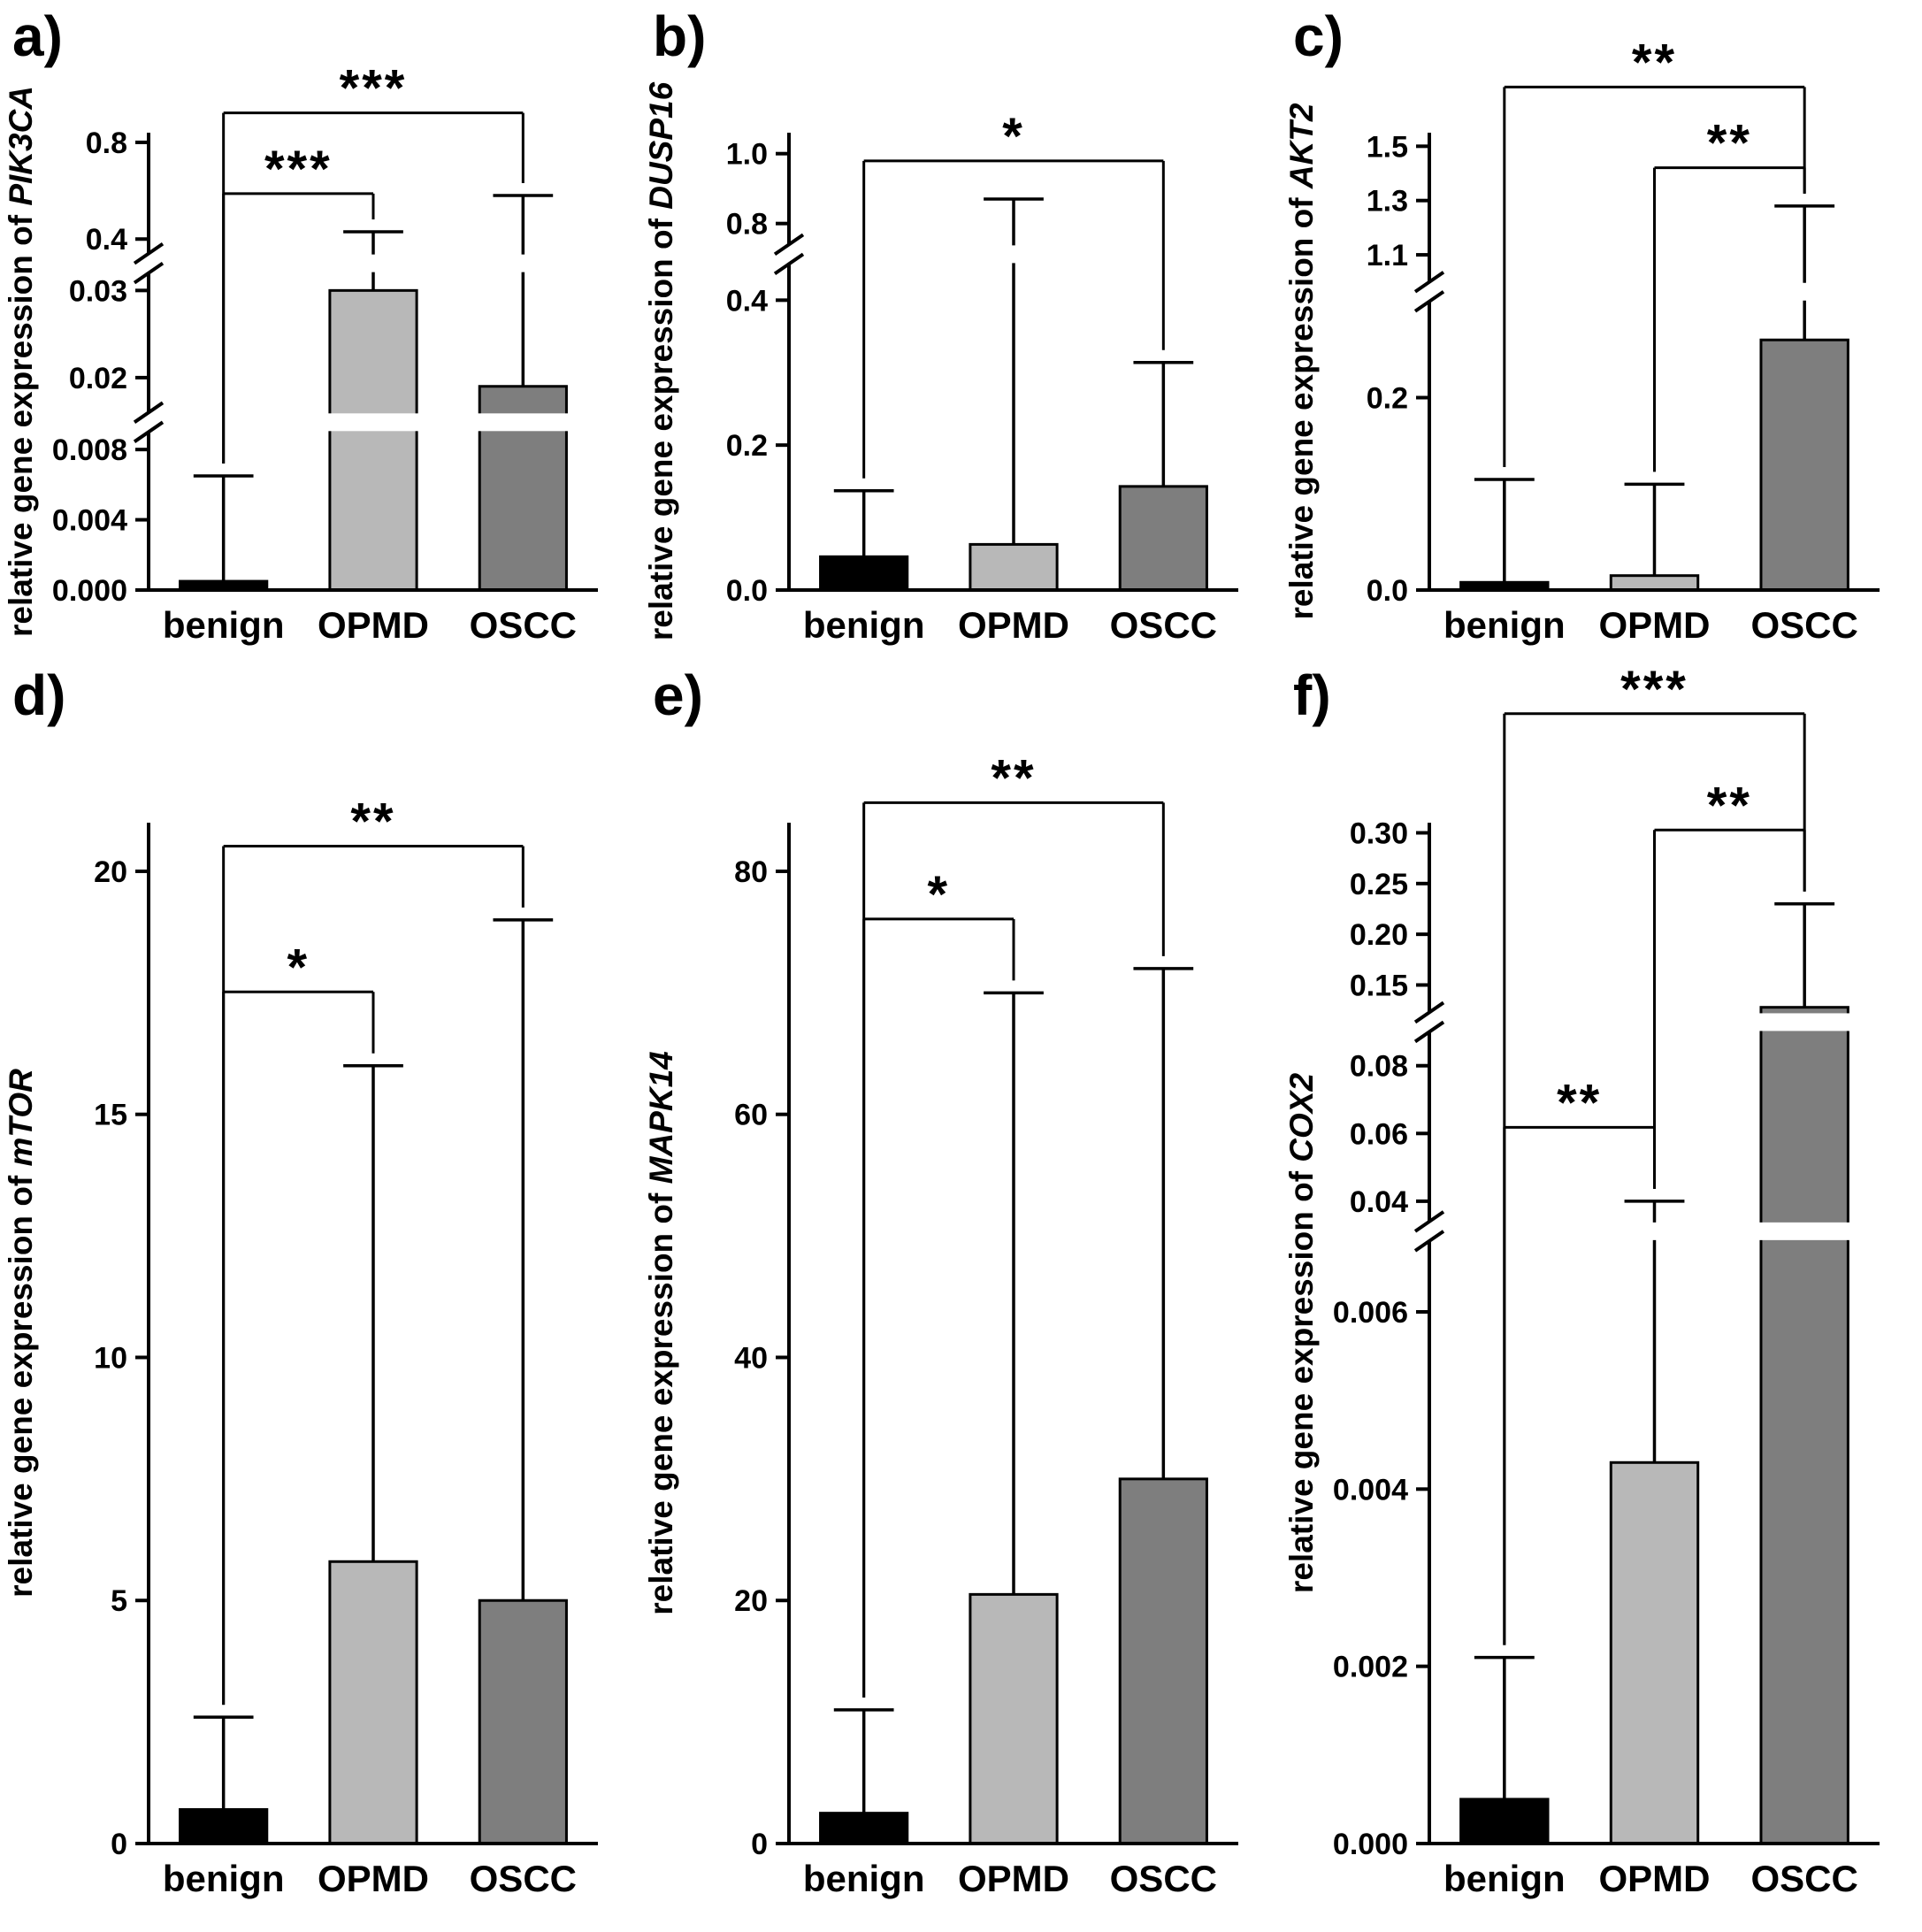 Image resolution: width=1922 pixels, height=1932 pixels. What do you see at coordinates (119, 1844) in the screenshot?
I see `y-tick-label: 0` at bounding box center [119, 1844].